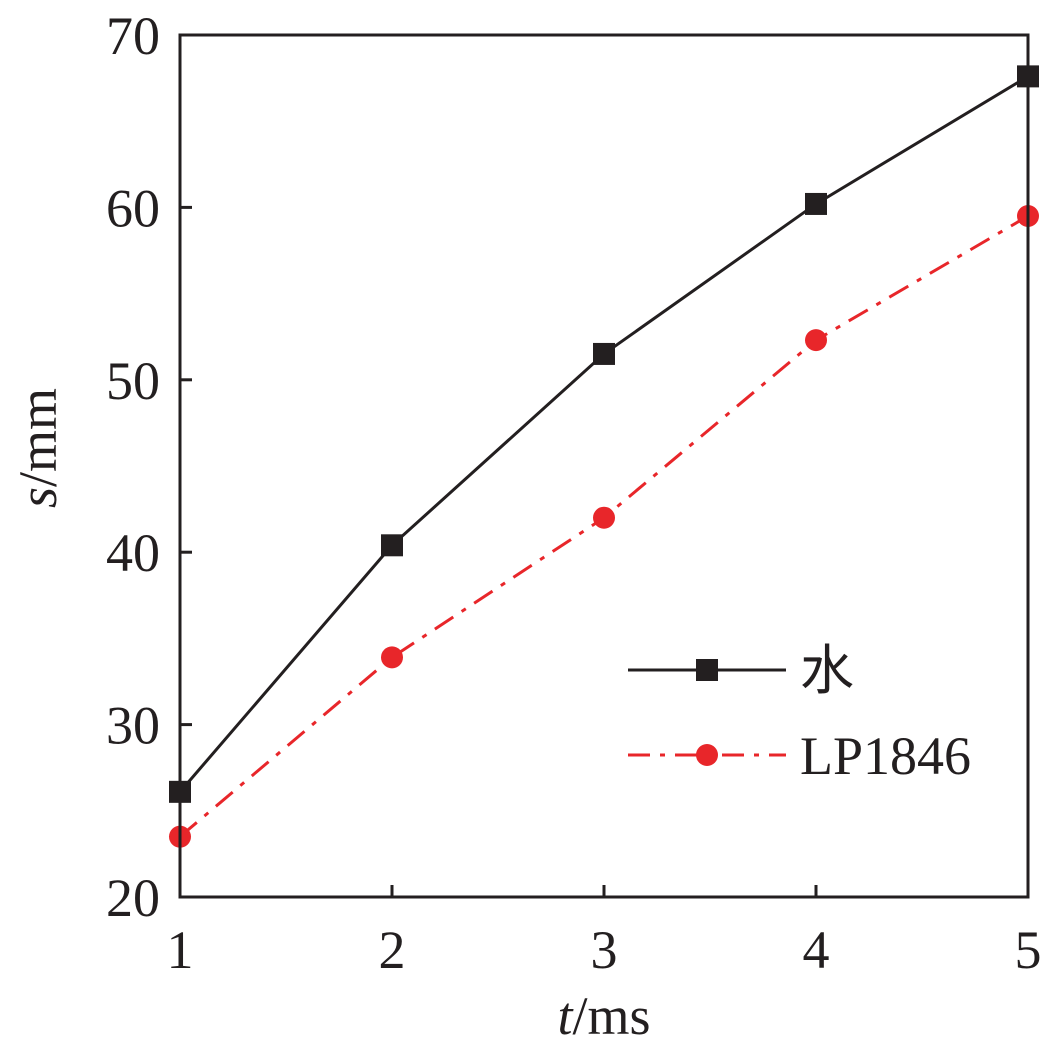 The width and height of the screenshot is (1052, 1059). What do you see at coordinates (827, 671) in the screenshot?
I see `legend-label: 水` at bounding box center [827, 671].